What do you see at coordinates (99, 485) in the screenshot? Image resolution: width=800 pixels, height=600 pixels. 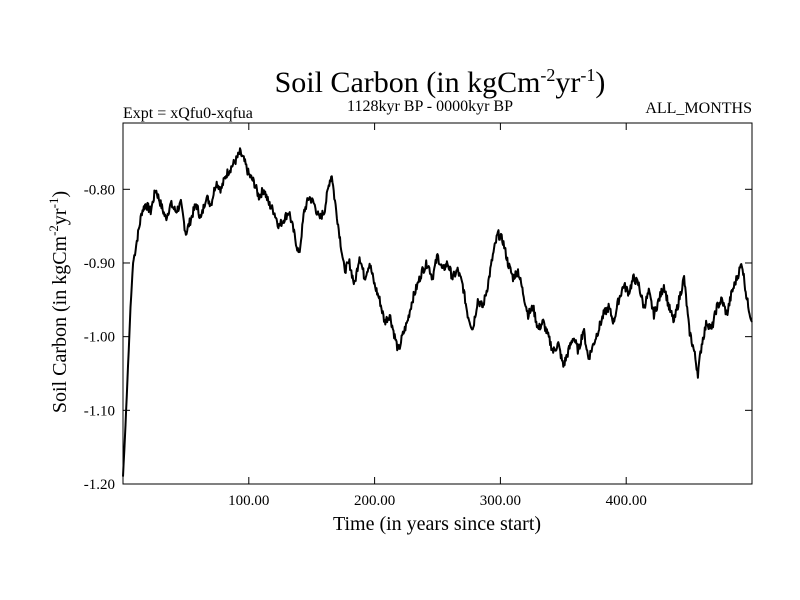 I see `y-tick-label: -1.20` at bounding box center [99, 485].